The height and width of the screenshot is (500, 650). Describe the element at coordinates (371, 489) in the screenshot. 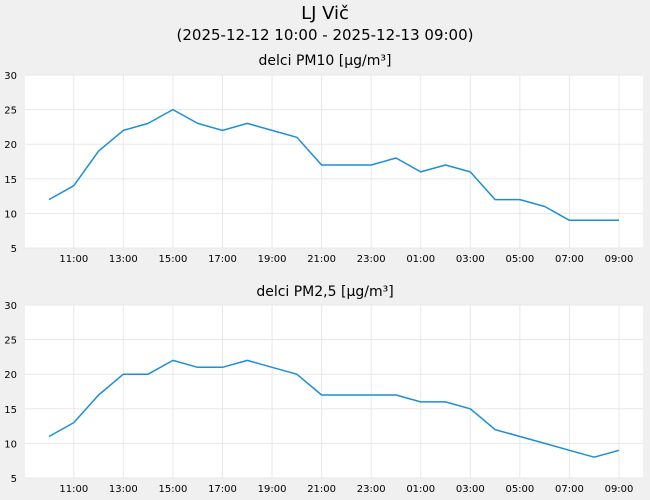

I see `x-tick-label-1-6: 23:00` at that location.